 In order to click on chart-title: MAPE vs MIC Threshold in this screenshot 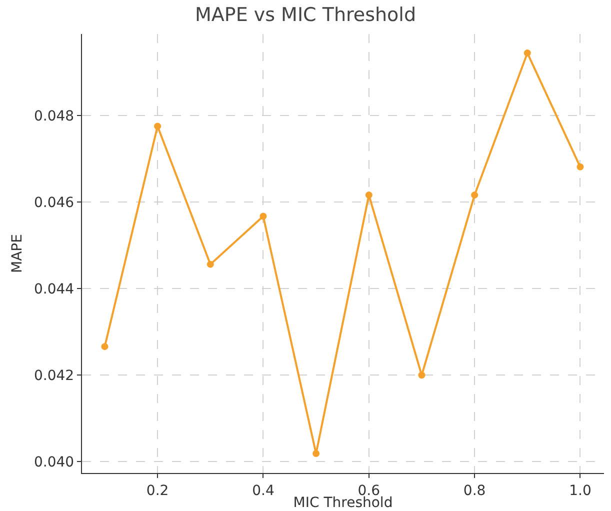, I will do `click(305, 15)`.